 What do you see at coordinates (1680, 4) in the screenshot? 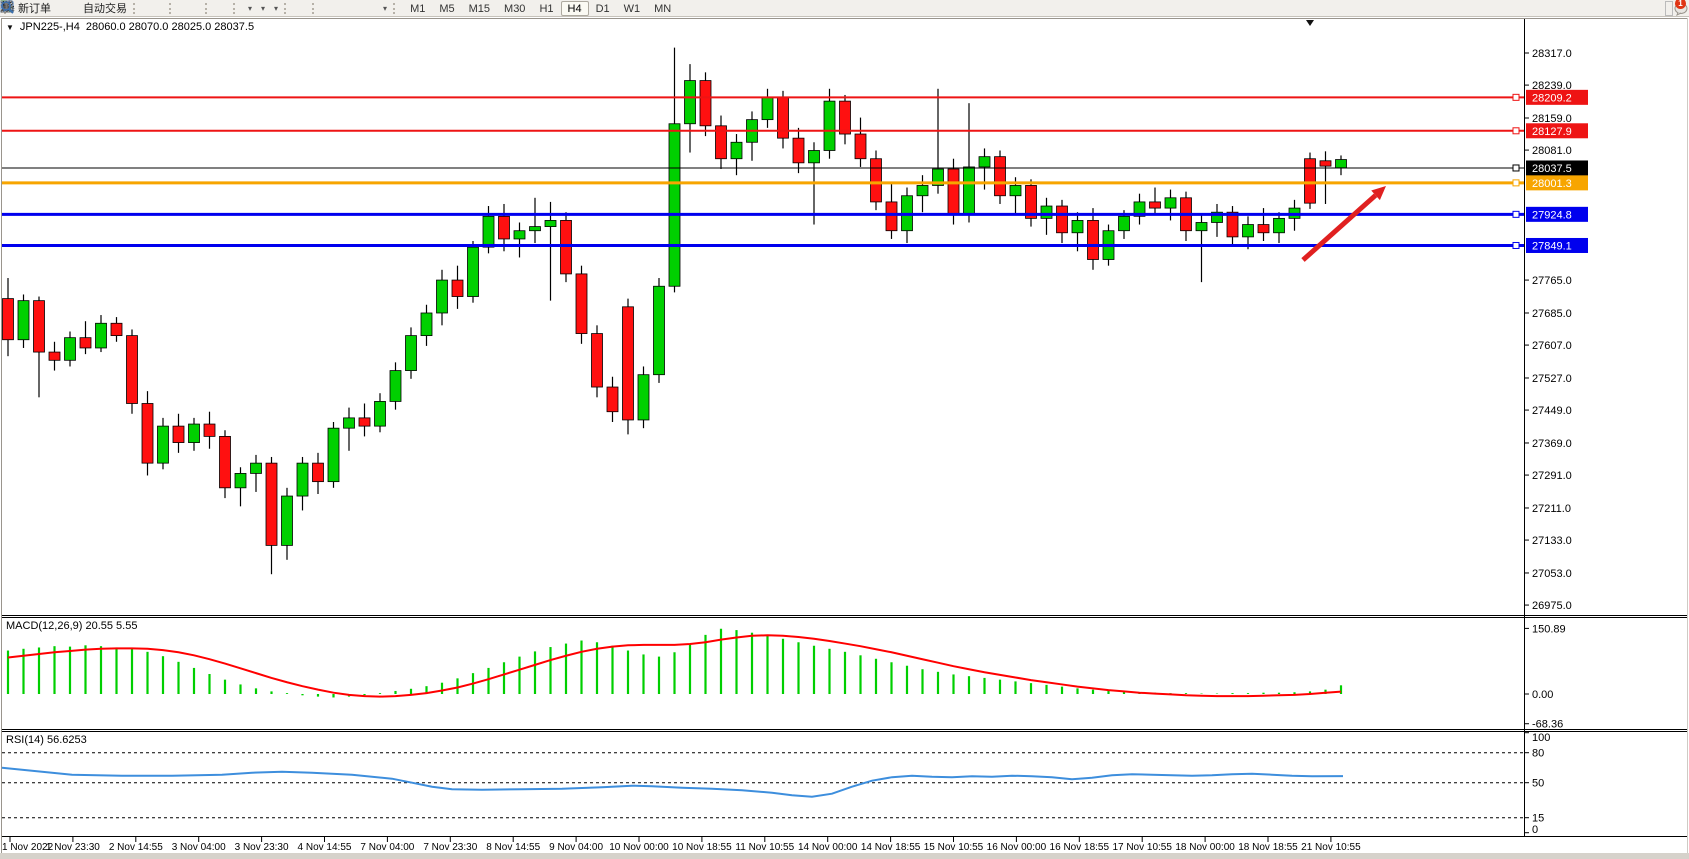
I see `notification-badge: 1` at bounding box center [1680, 4].